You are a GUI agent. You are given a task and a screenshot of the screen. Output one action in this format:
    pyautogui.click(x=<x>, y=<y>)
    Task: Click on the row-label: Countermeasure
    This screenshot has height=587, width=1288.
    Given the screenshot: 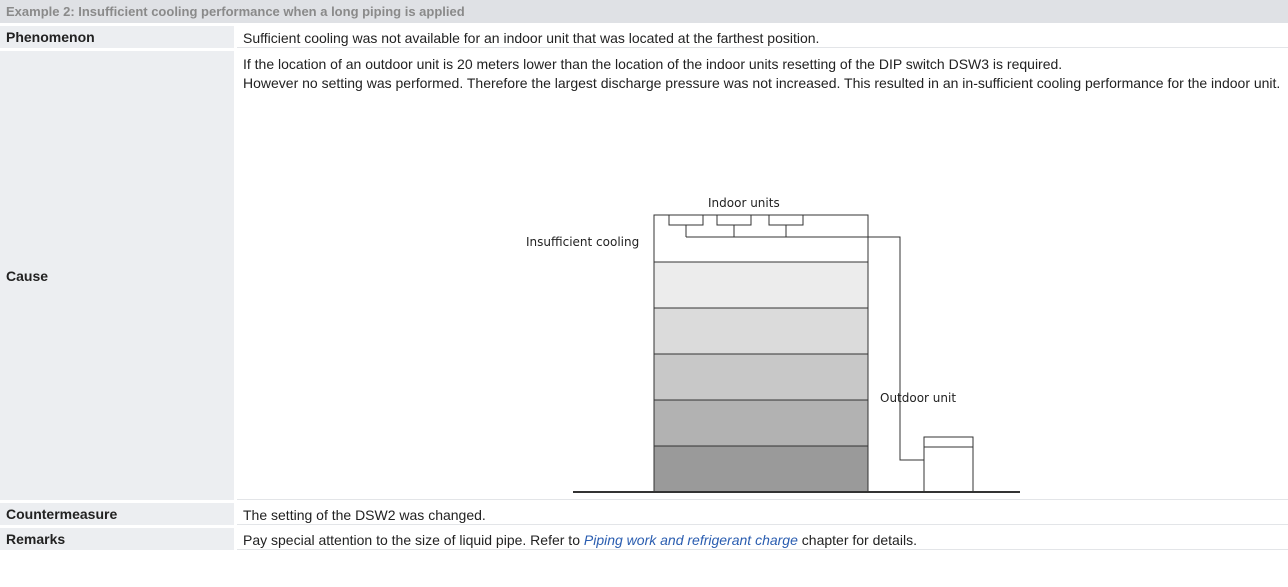 What is the action you would take?
    pyautogui.click(x=117, y=514)
    